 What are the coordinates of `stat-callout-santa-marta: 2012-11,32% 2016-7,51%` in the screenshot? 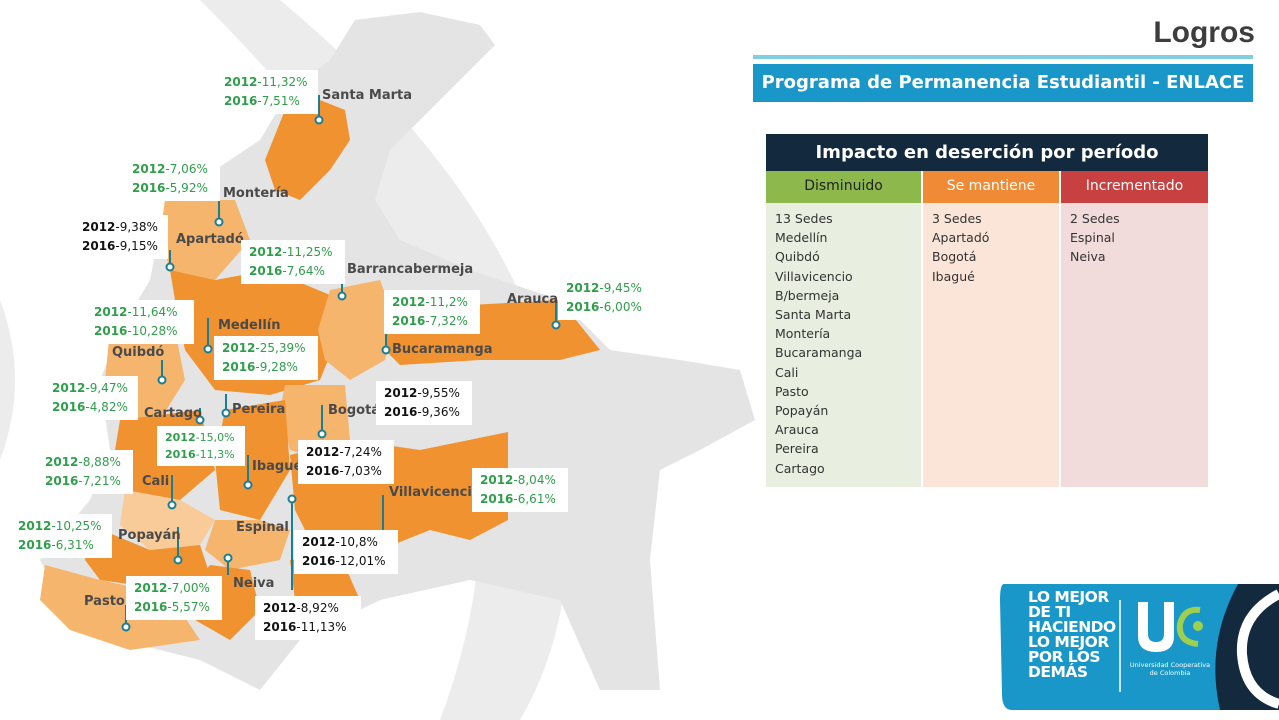 It's located at (267, 92).